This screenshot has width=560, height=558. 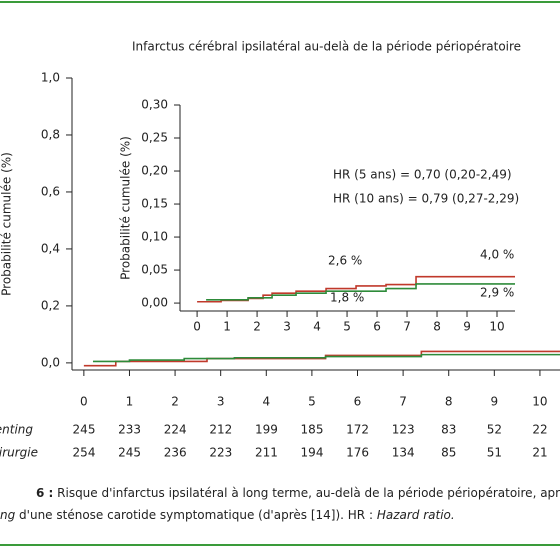 I want to click on y-tick-label: 0,4, so click(x=50, y=248).